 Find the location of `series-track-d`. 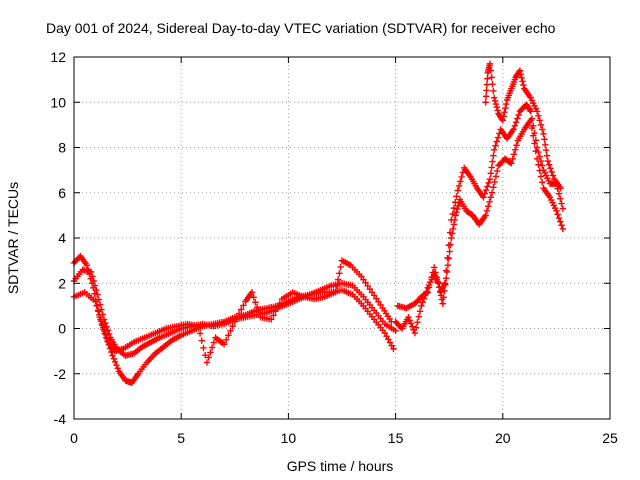

series-track-d is located at coordinates (479, 227).